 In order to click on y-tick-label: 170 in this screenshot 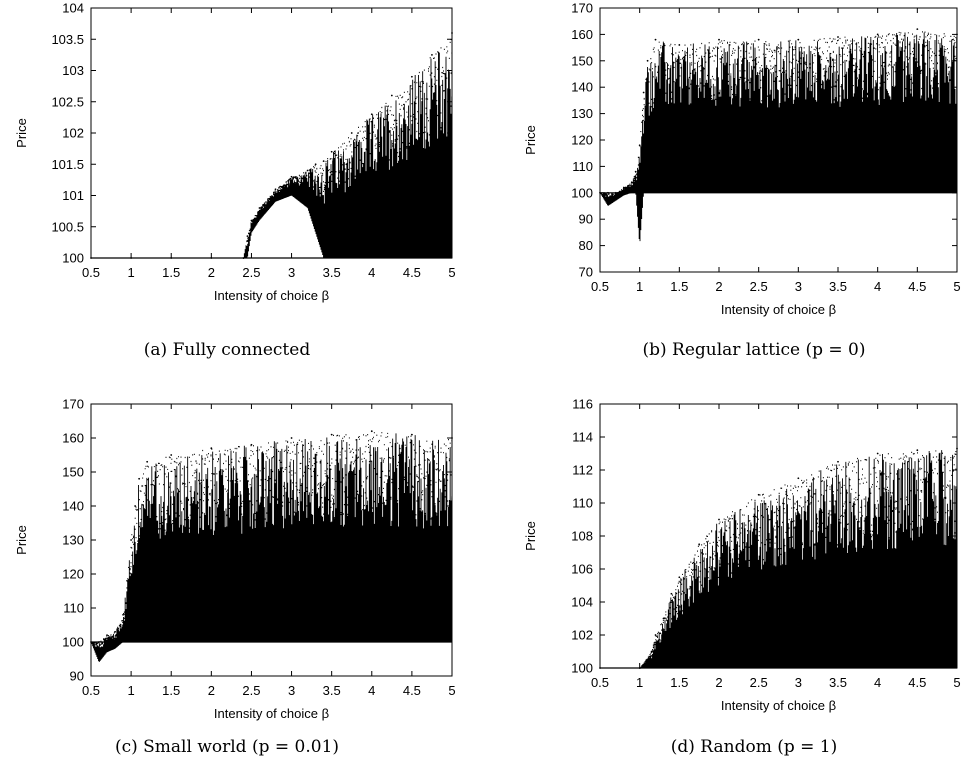, I will do `click(582, 8)`.